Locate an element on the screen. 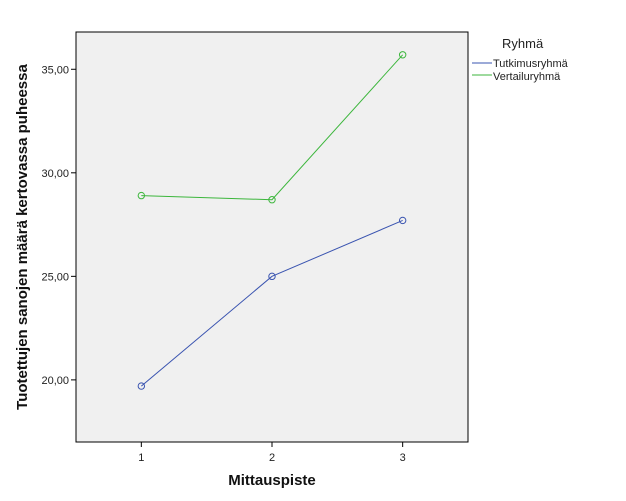 The image size is (626, 501). y-tick-label: 25,00 is located at coordinates (55, 277).